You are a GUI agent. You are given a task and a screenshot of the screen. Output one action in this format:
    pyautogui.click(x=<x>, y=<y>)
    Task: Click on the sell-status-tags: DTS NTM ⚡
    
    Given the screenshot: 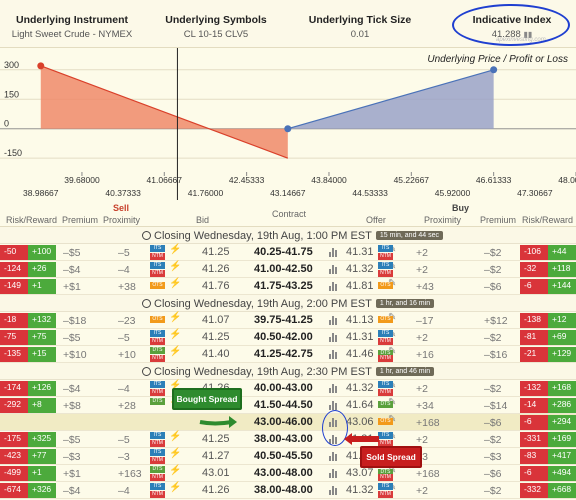 What is the action you would take?
    pyautogui.click(x=174, y=473)
    